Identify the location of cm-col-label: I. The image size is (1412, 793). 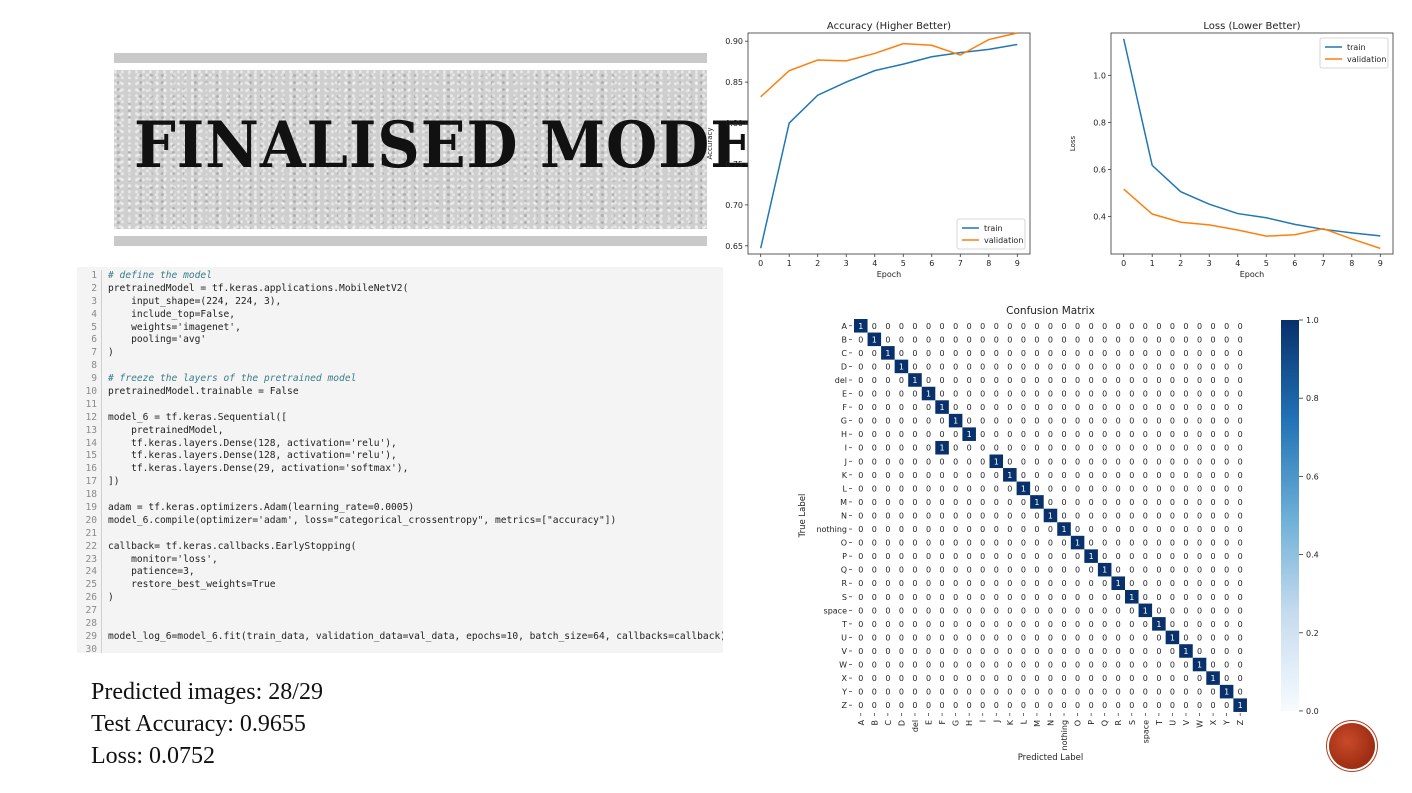
(983, 721).